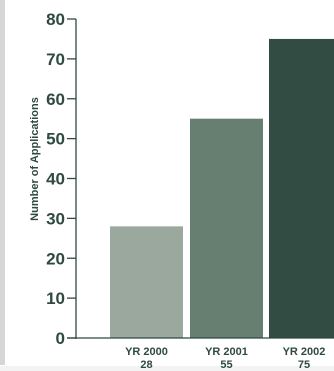 This screenshot has width=334, height=371. Describe the element at coordinates (55, 59) in the screenshot. I see `y-tick-label: 70` at that location.